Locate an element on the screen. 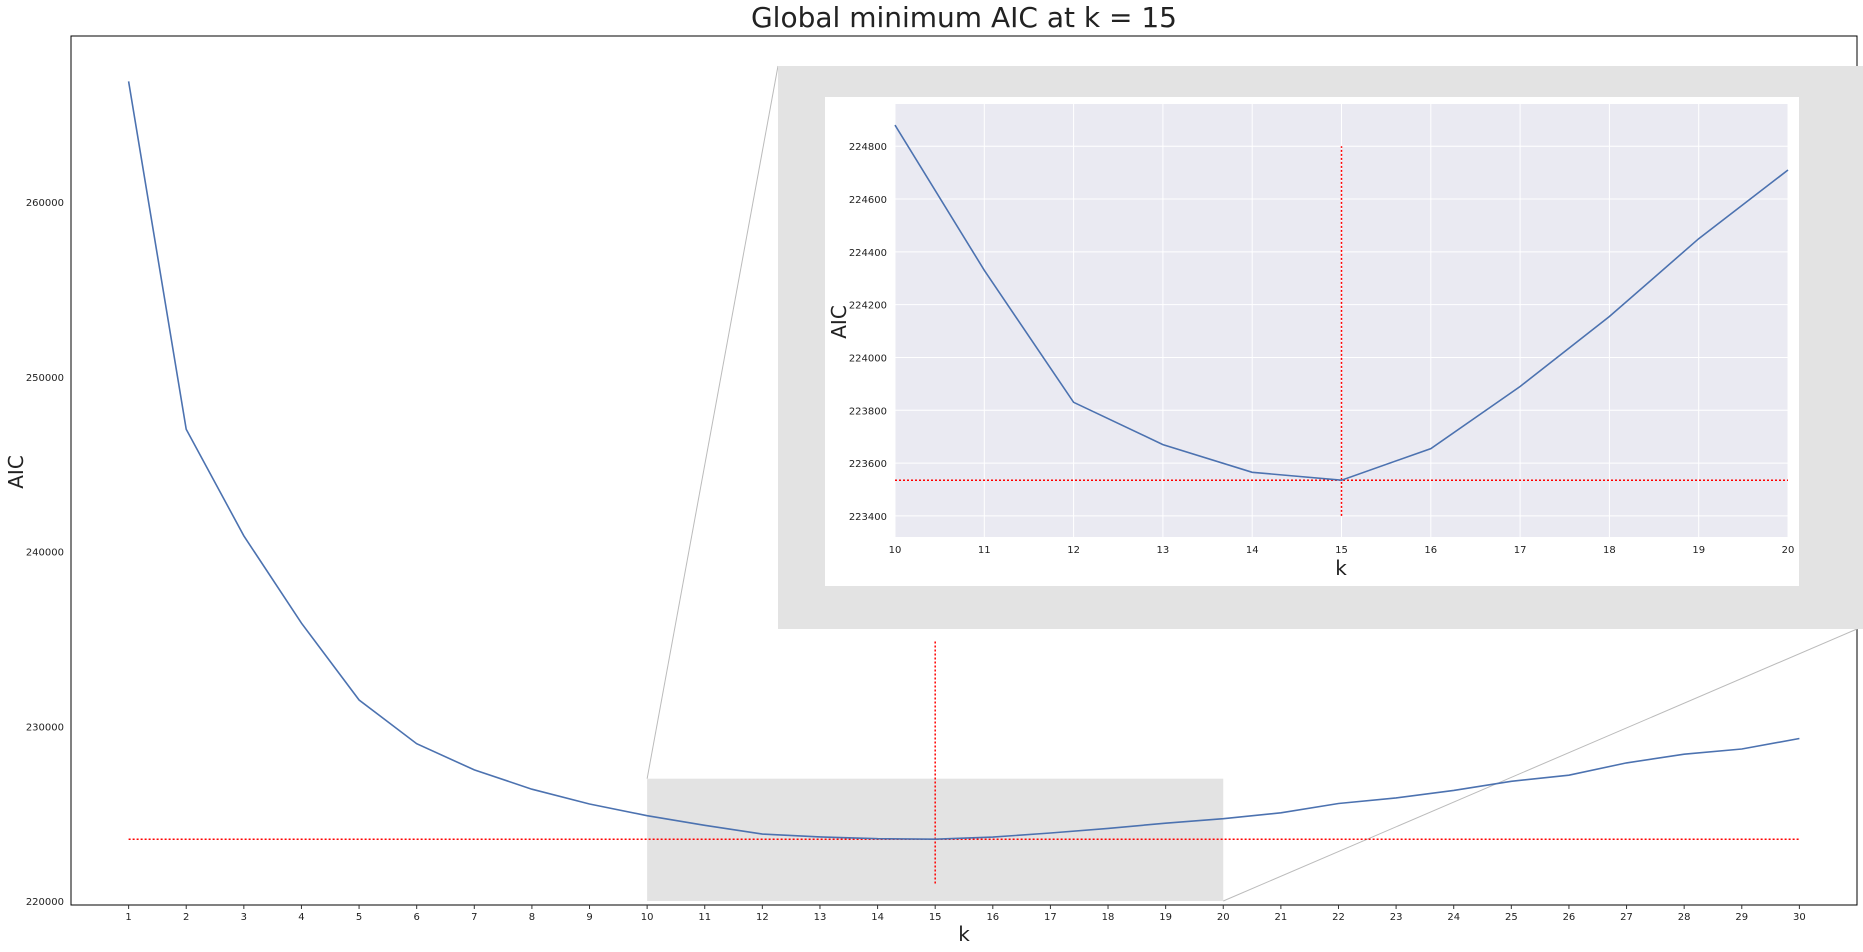 The image size is (1863, 952). inset-x-tick-label: 14 is located at coordinates (1252, 550).